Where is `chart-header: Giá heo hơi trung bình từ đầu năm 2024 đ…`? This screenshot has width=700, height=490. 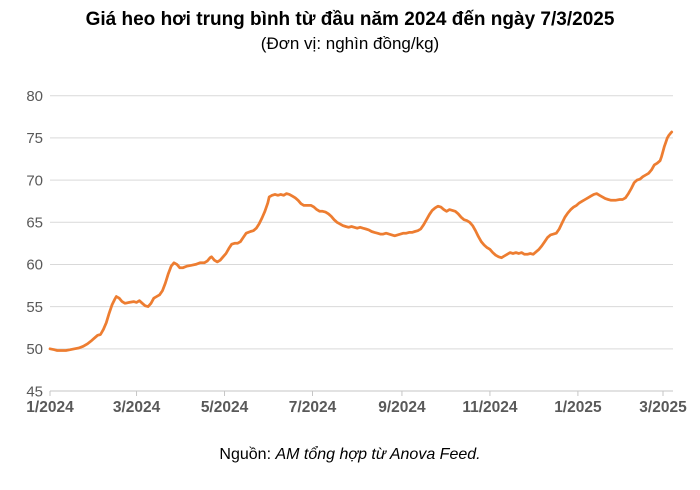 chart-header: Giá heo hơi trung bình từ đầu năm 2024 đ… is located at coordinates (350, 31).